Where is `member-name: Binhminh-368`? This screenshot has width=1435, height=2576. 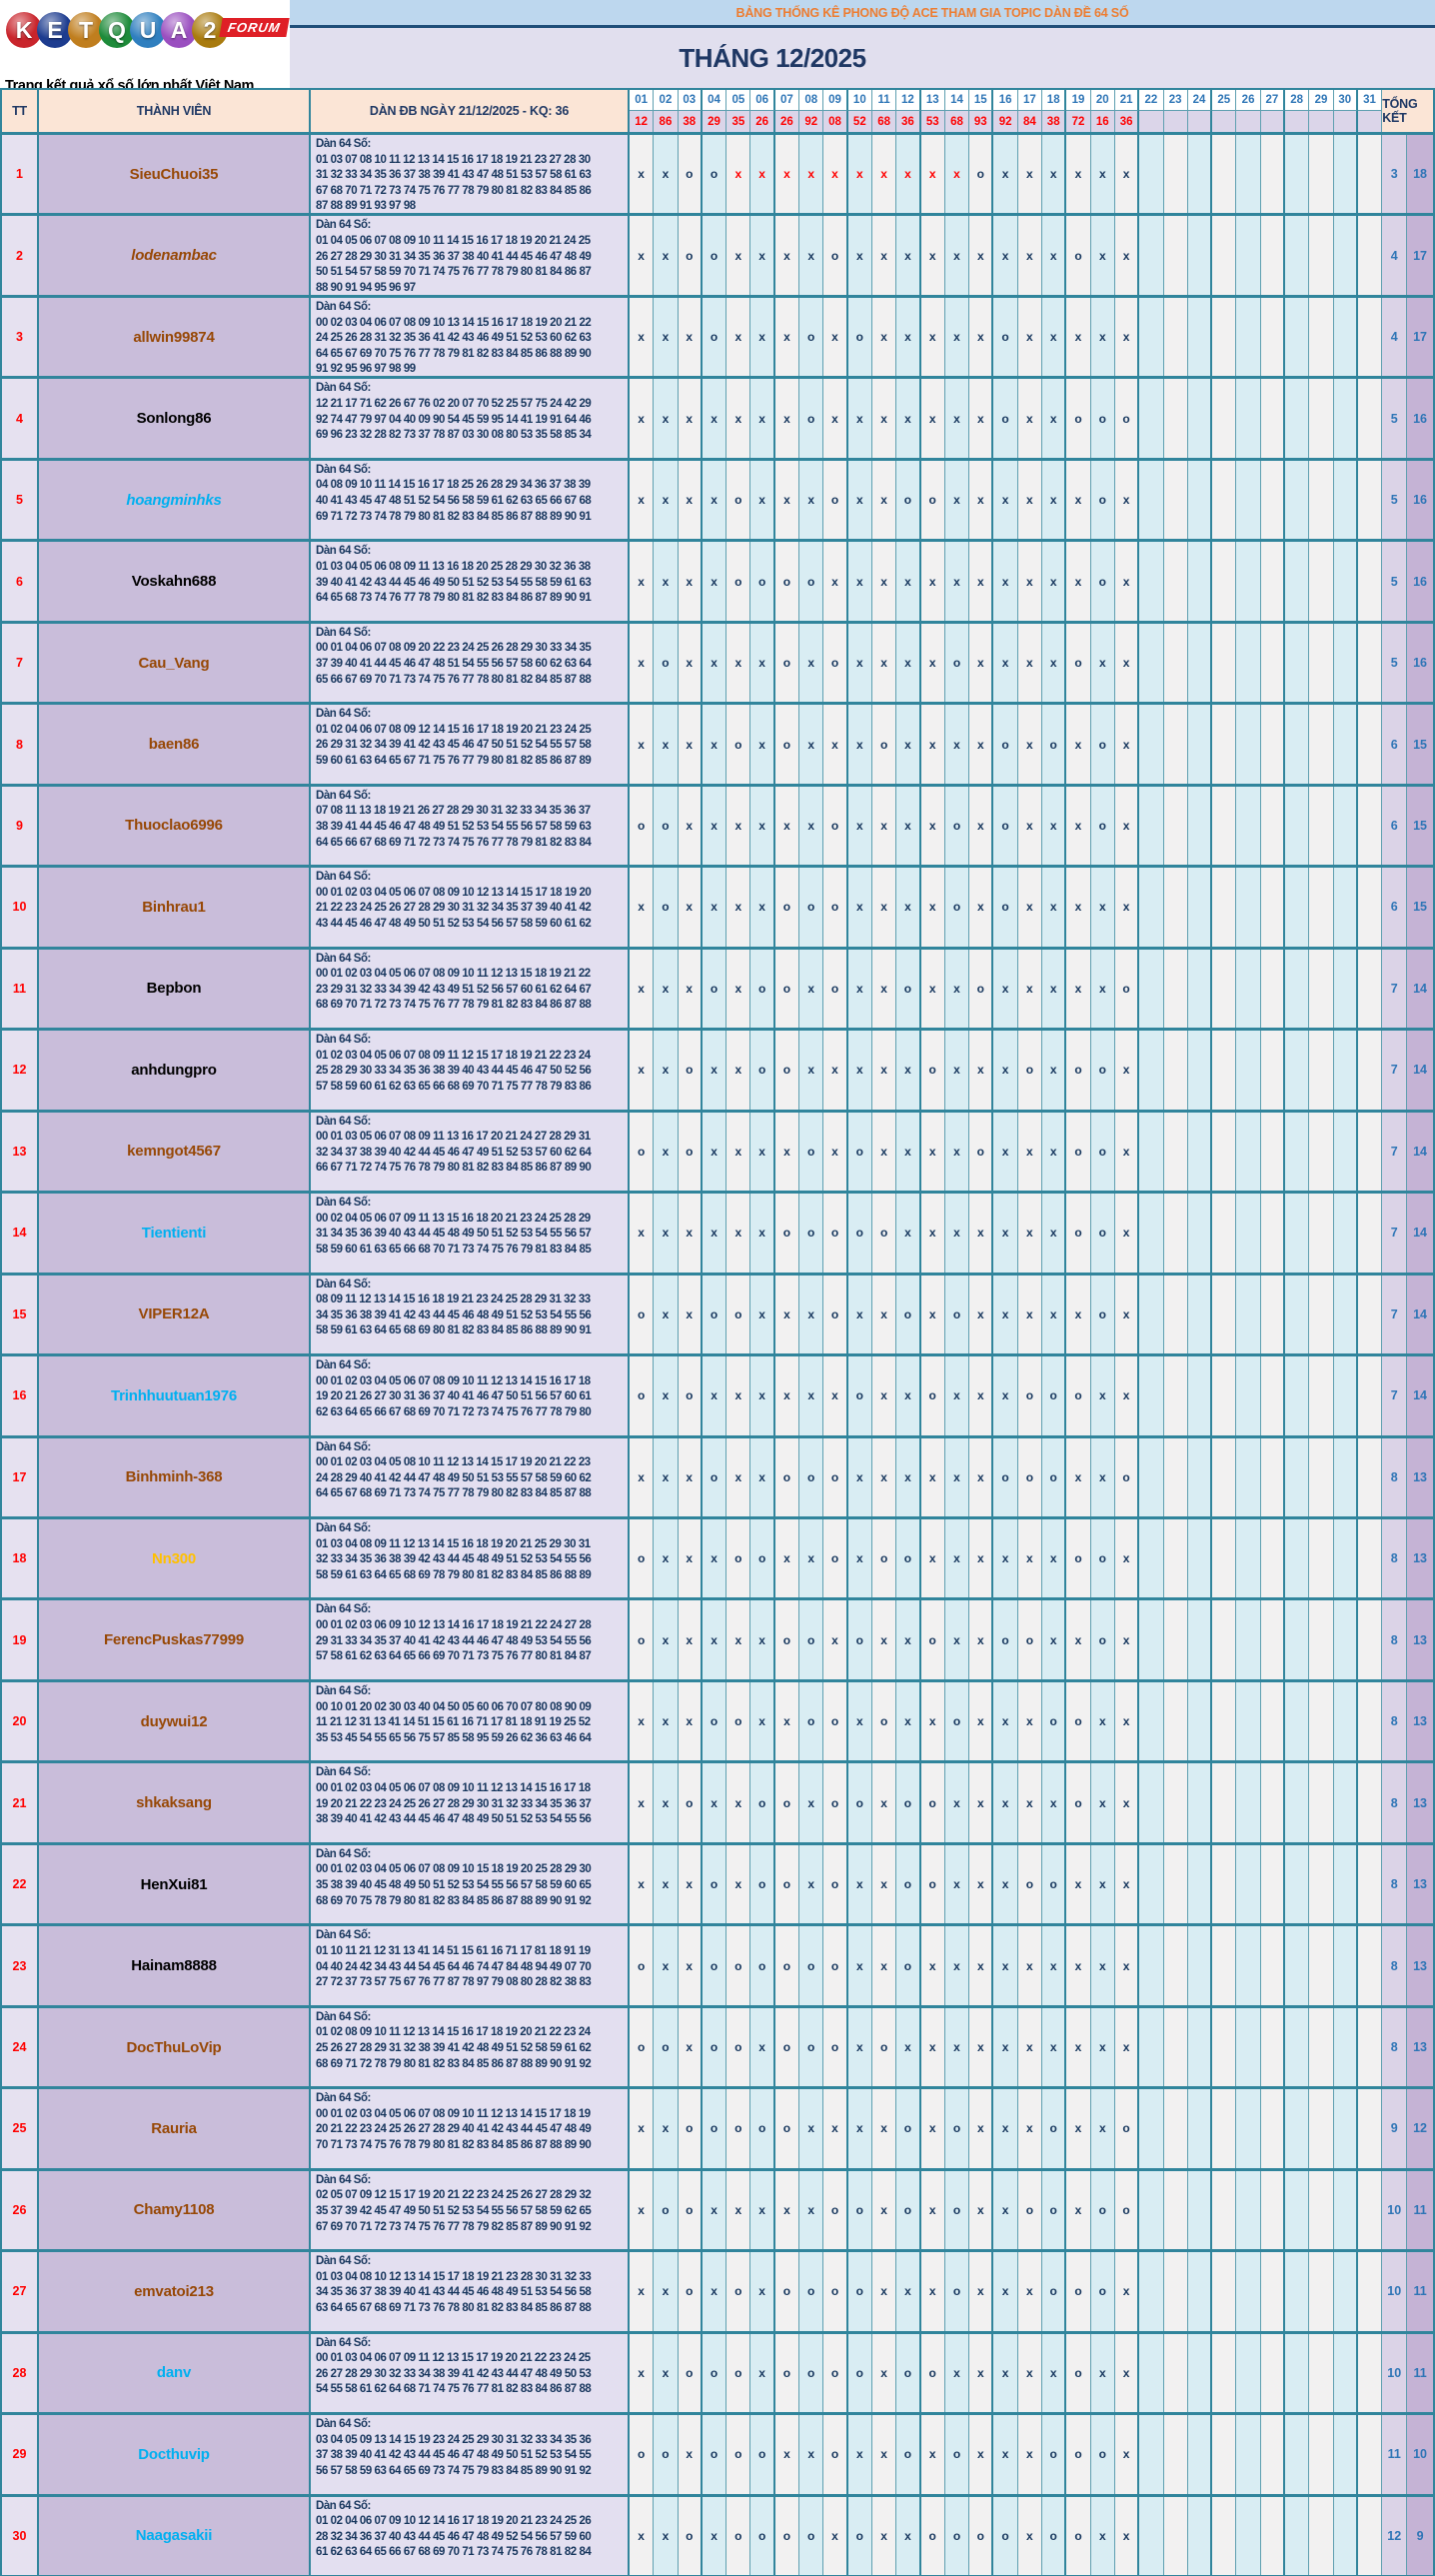
member-name: Binhminh-368 is located at coordinates (174, 1477).